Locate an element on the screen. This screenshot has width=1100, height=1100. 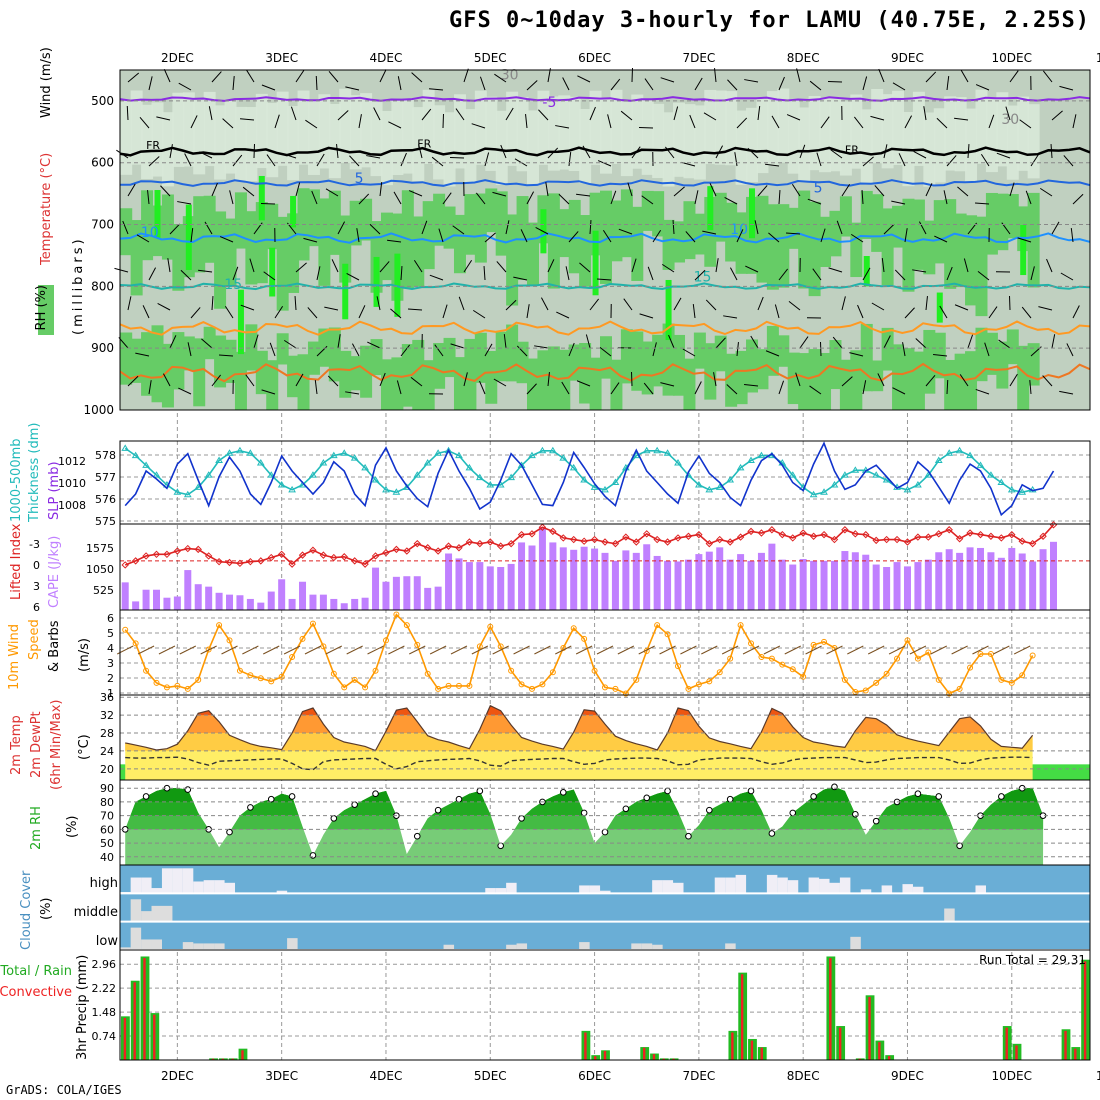
lifted-index-line is located at coordinates (589, 545).